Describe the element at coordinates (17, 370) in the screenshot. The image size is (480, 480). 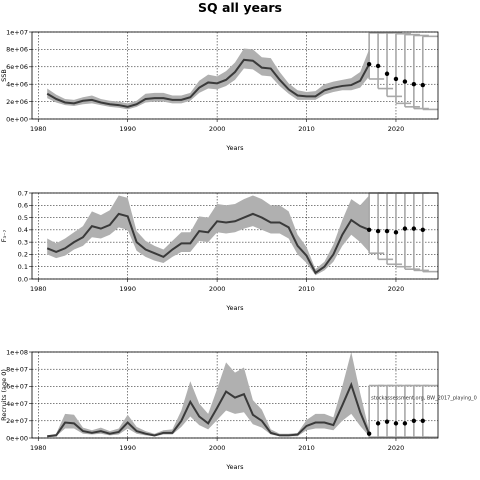
I see `recruits-ytick-label: 8e+07` at that location.